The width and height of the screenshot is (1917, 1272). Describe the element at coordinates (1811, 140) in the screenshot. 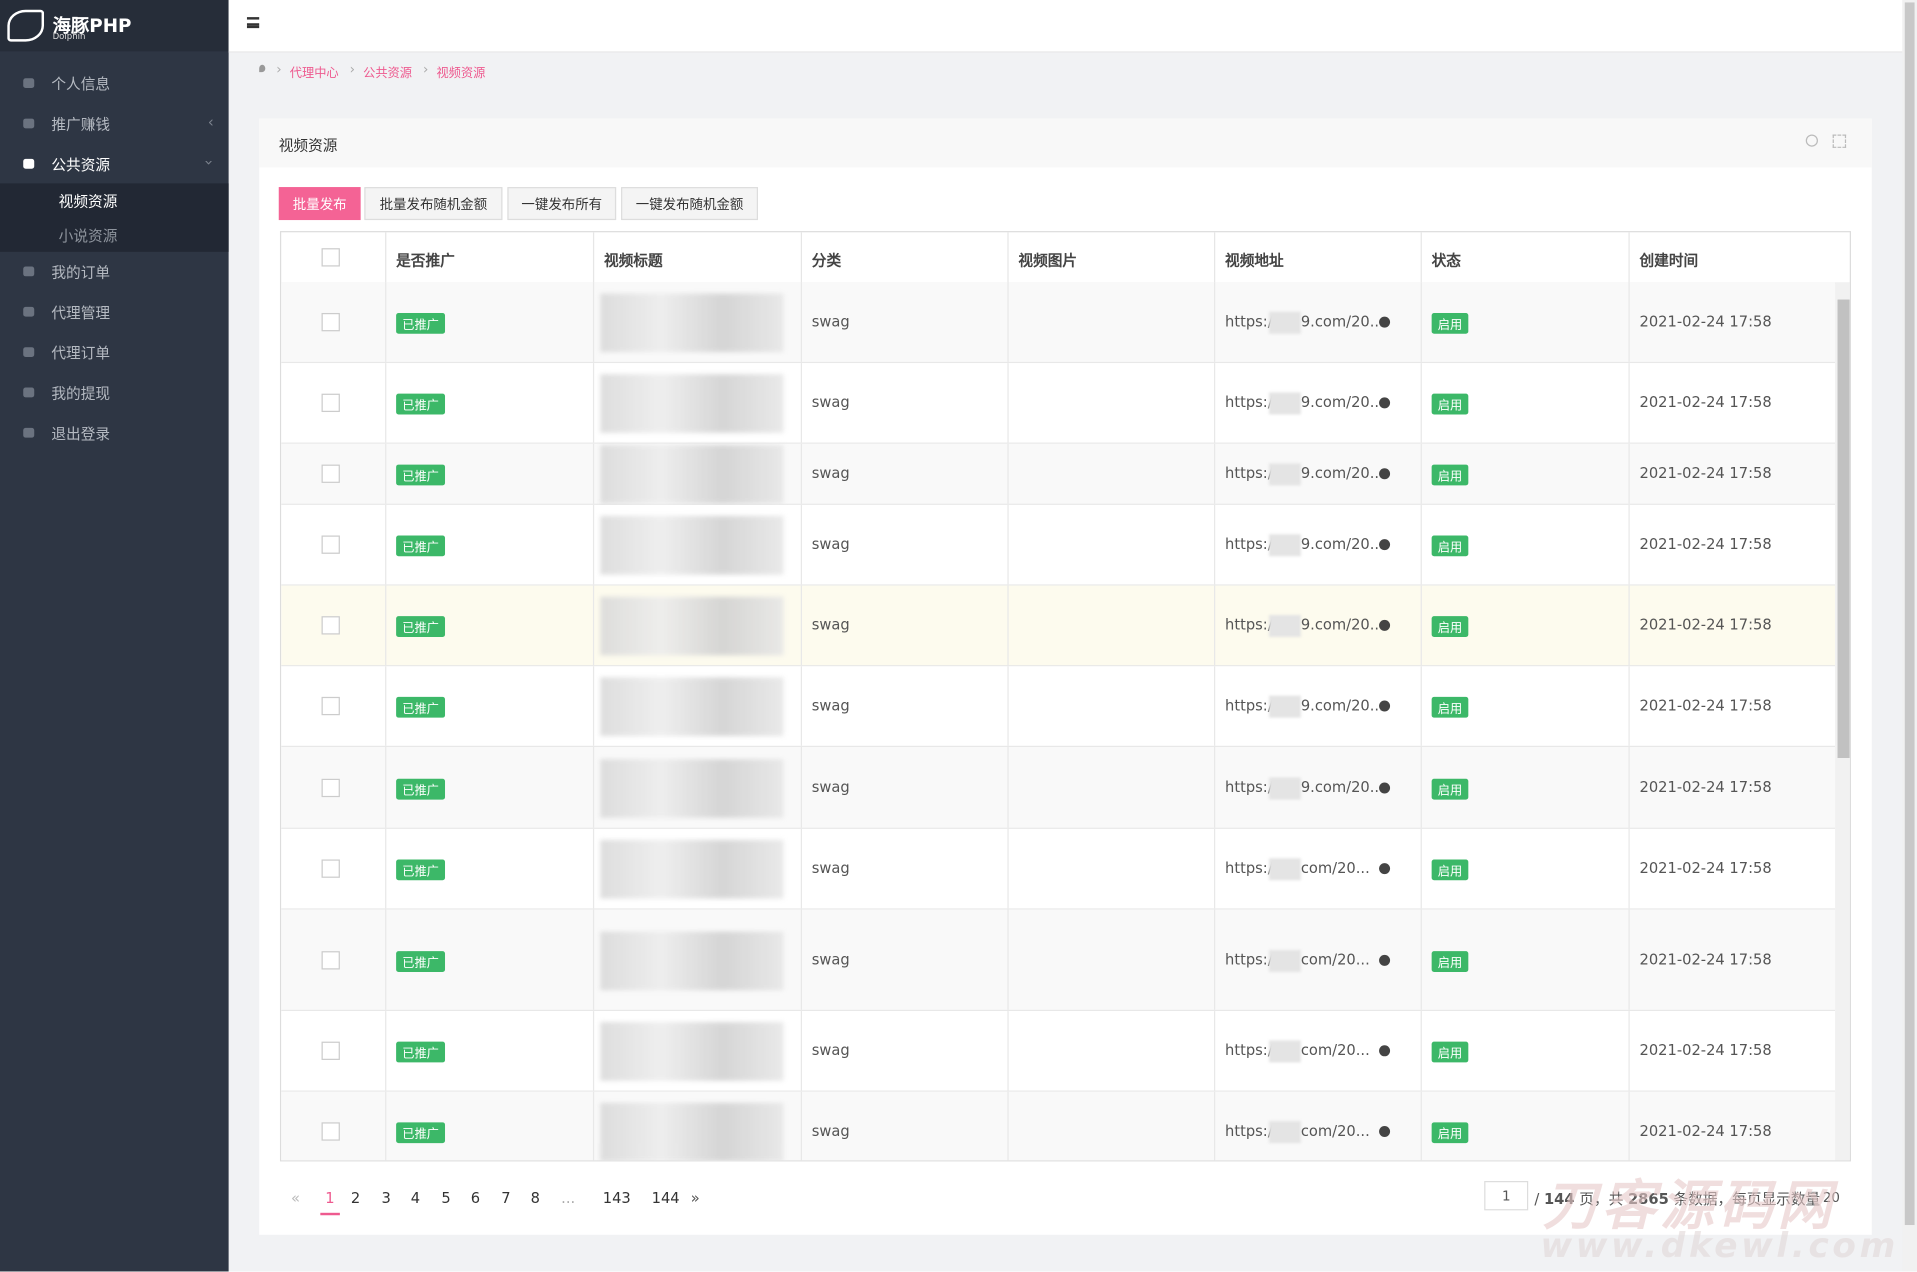

I see `refresh-icon` at that location.